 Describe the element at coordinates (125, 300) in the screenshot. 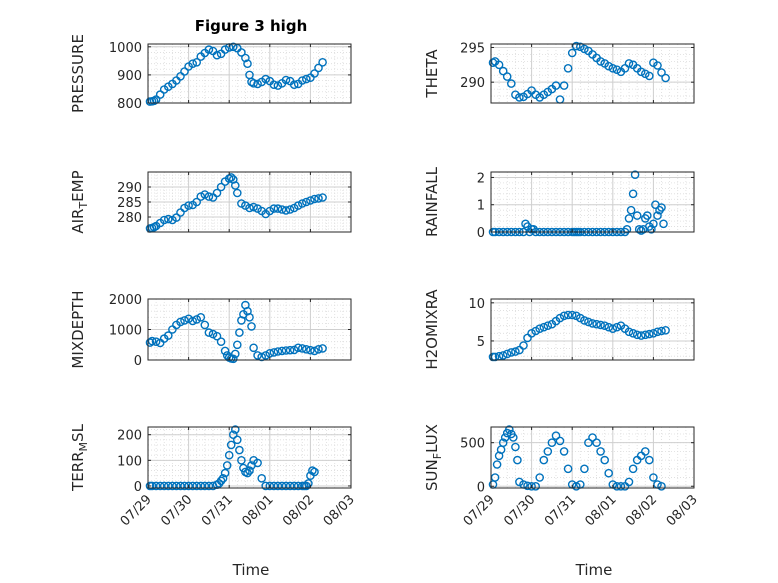

I see `y-tick-label: 2000` at that location.